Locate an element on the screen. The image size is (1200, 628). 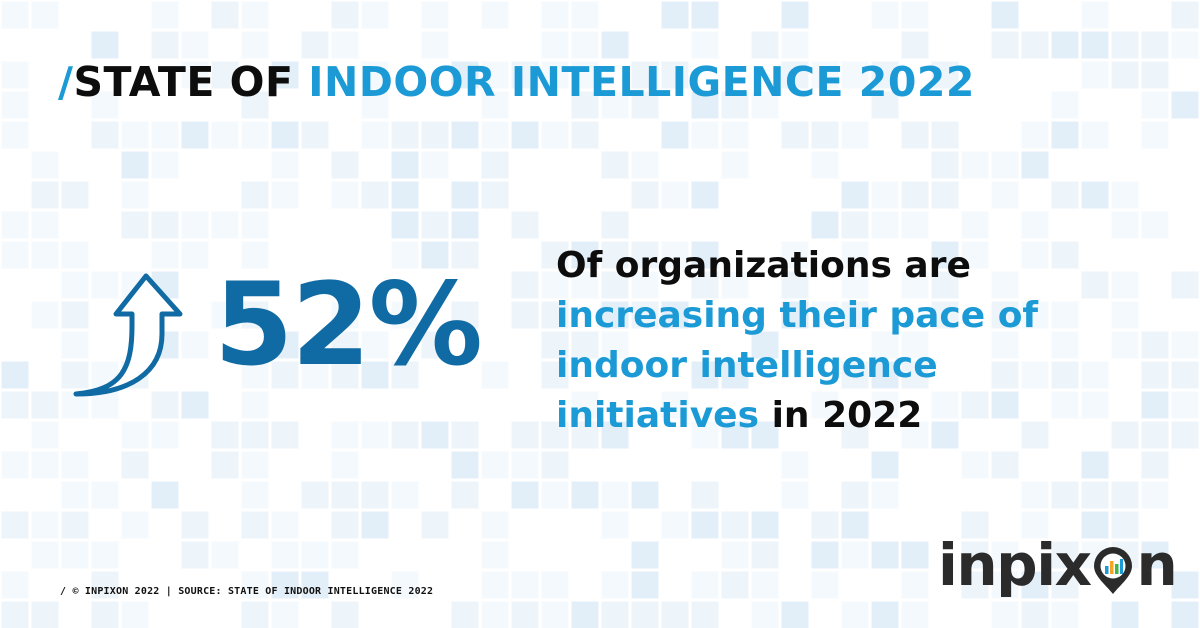
logo-text-start: inpix is located at coordinates (1015, 565).